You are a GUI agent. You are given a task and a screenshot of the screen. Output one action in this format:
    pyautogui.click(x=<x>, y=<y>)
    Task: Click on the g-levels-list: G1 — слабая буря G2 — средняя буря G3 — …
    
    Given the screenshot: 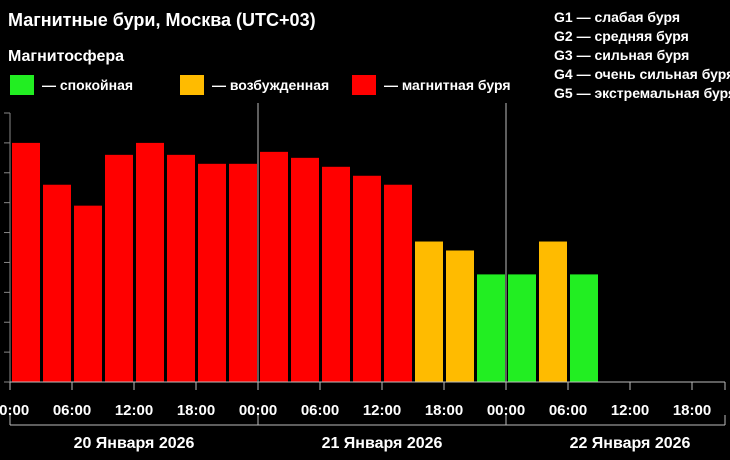 What is the action you would take?
    pyautogui.click(x=642, y=55)
    